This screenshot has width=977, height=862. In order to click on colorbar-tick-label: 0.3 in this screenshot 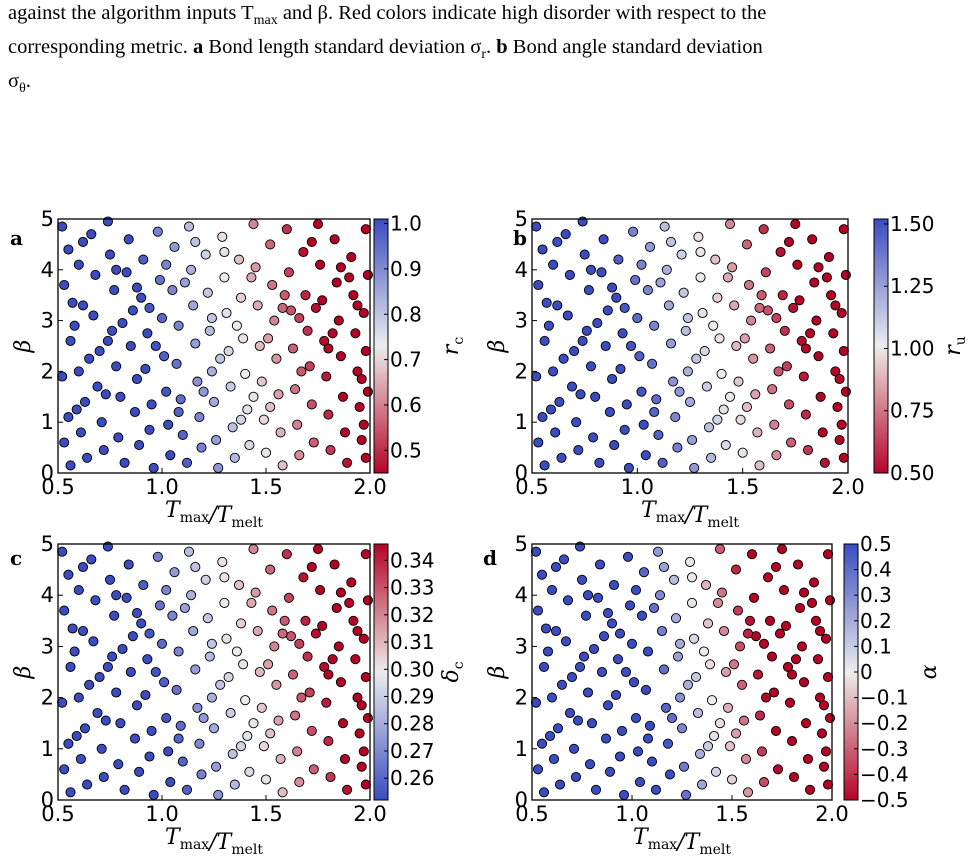, I will do `click(876, 595)`.